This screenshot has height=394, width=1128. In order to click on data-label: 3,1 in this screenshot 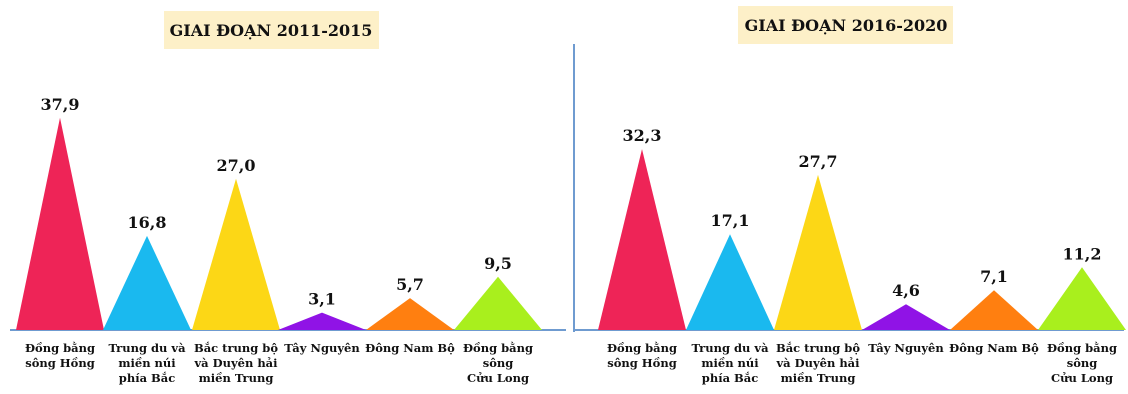, I will do `click(322, 299)`.